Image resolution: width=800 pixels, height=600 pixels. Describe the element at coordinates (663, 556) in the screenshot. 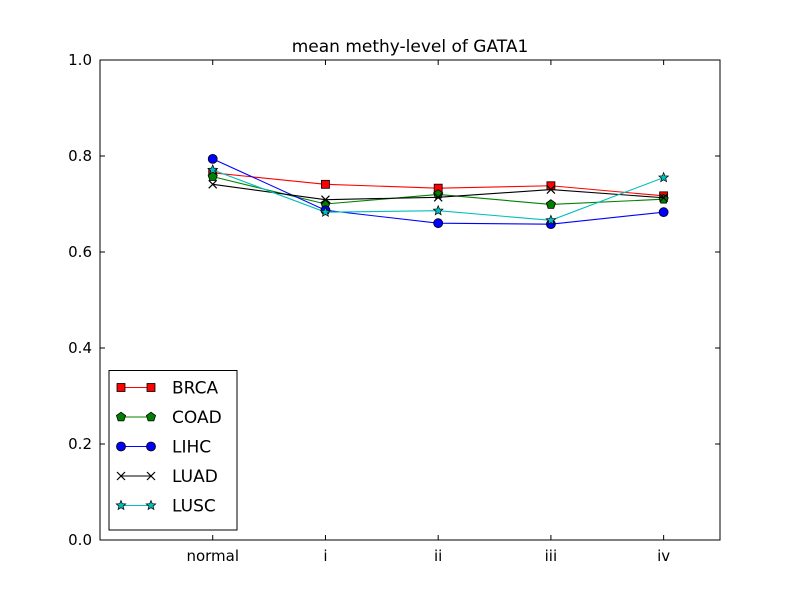

I see `x-tick-label: iv` at that location.